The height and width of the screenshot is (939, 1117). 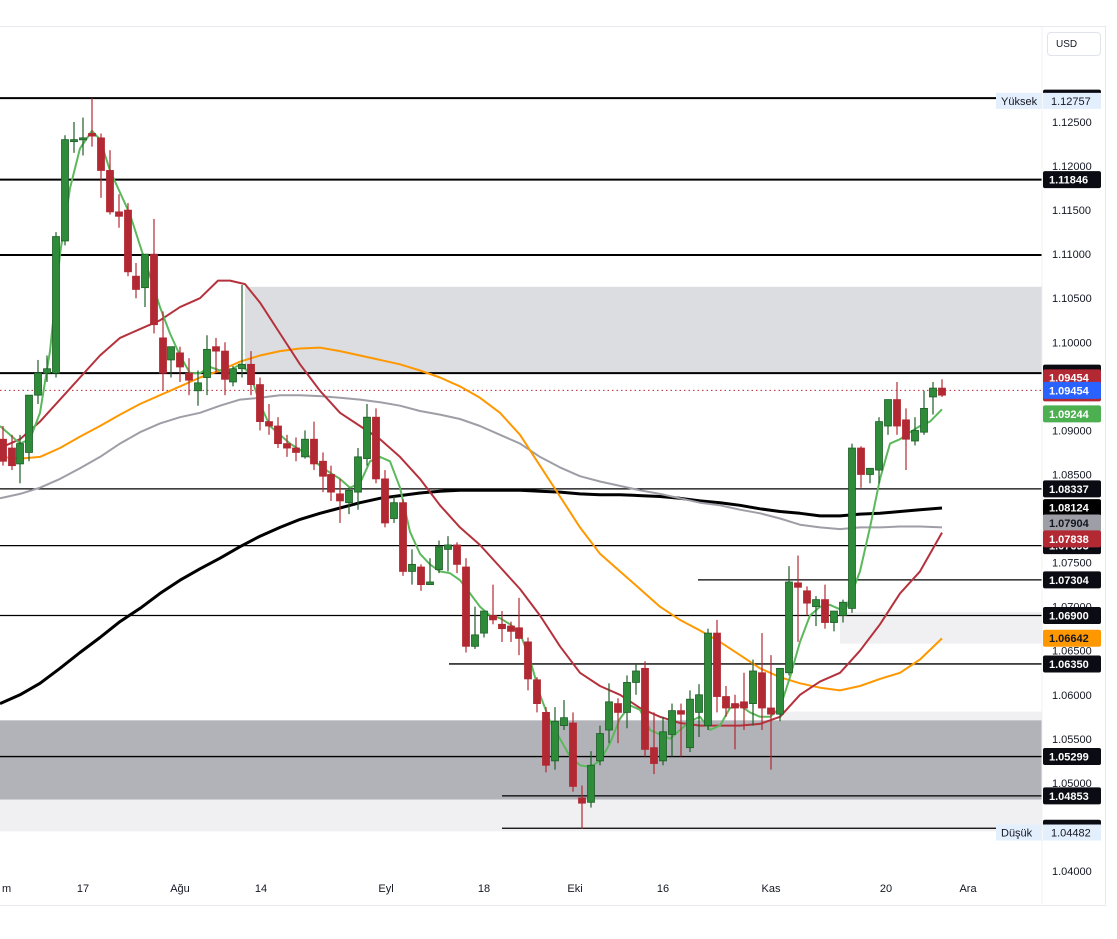 I want to click on price-tick-label: 1.07500, so click(x=1072, y=564).